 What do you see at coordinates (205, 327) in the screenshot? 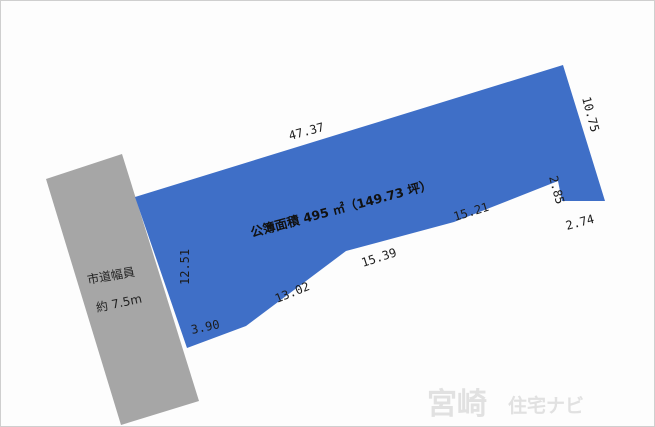
I see `dimension-bottom-4: 3.90` at bounding box center [205, 327].